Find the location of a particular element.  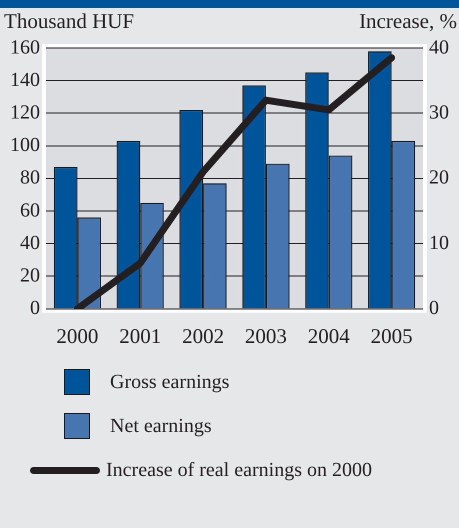

x-tick-label: 2005 is located at coordinates (391, 336).